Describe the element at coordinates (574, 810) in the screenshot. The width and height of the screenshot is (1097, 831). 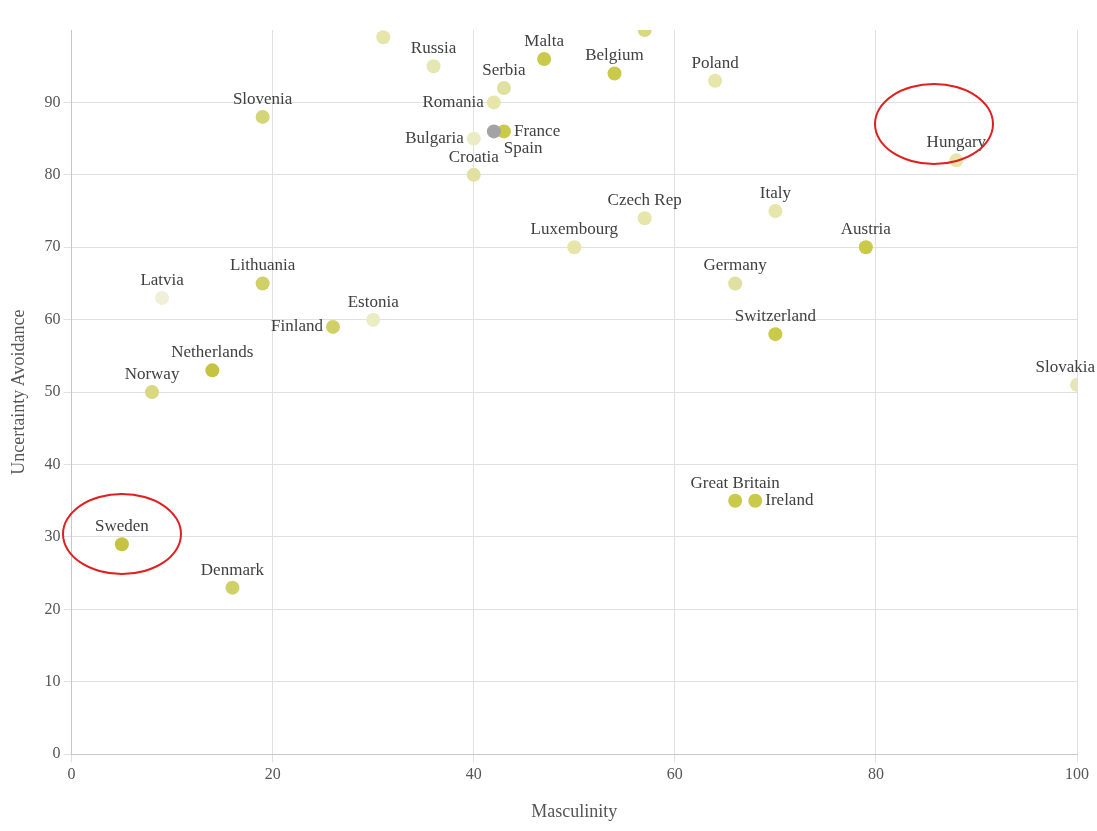
I see `x-axis-title: Masculinity` at that location.